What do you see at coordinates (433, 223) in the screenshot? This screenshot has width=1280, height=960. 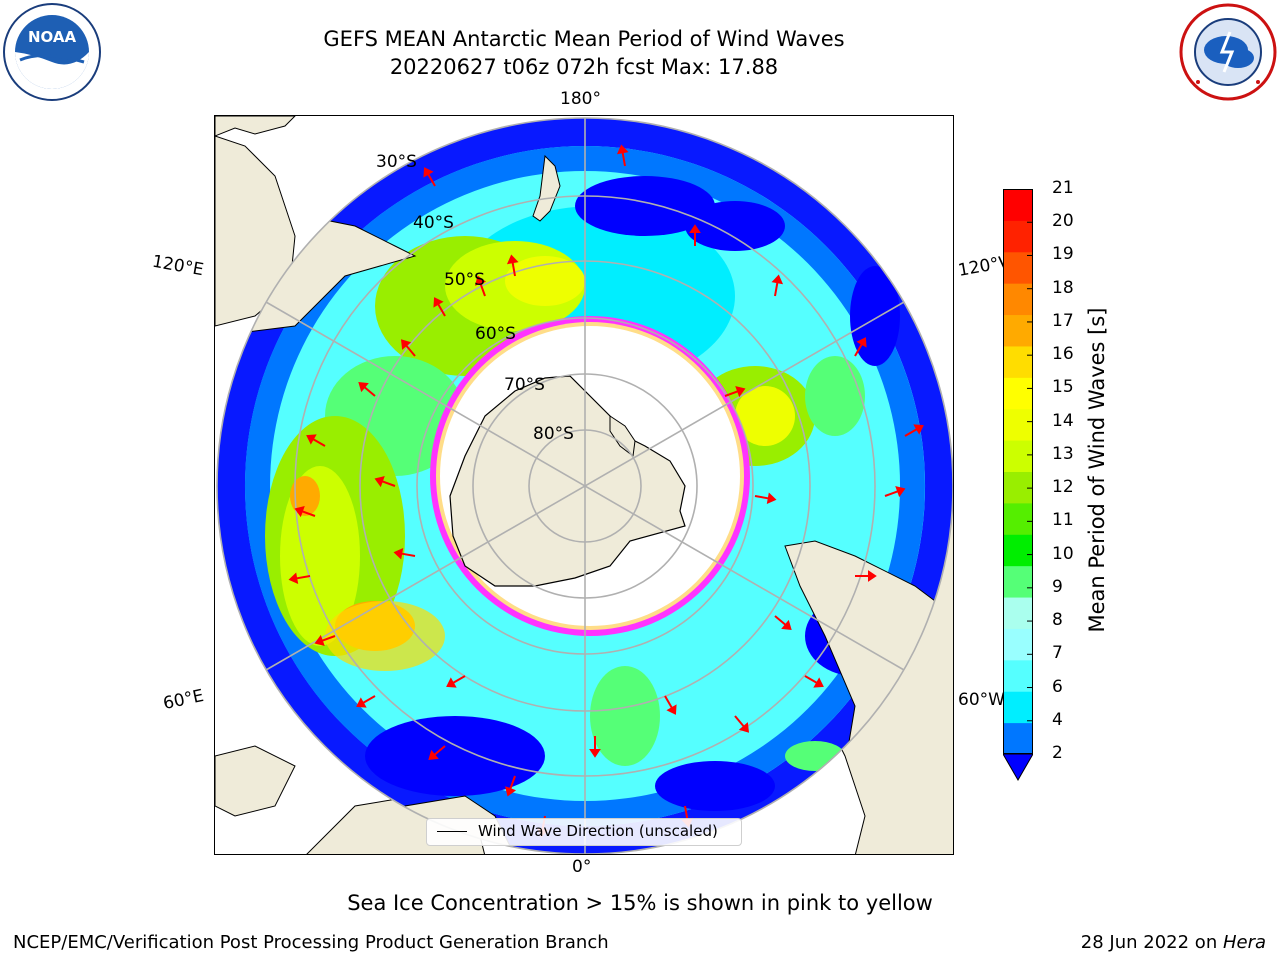 I see `lat-label-40s: 40°S` at bounding box center [433, 223].